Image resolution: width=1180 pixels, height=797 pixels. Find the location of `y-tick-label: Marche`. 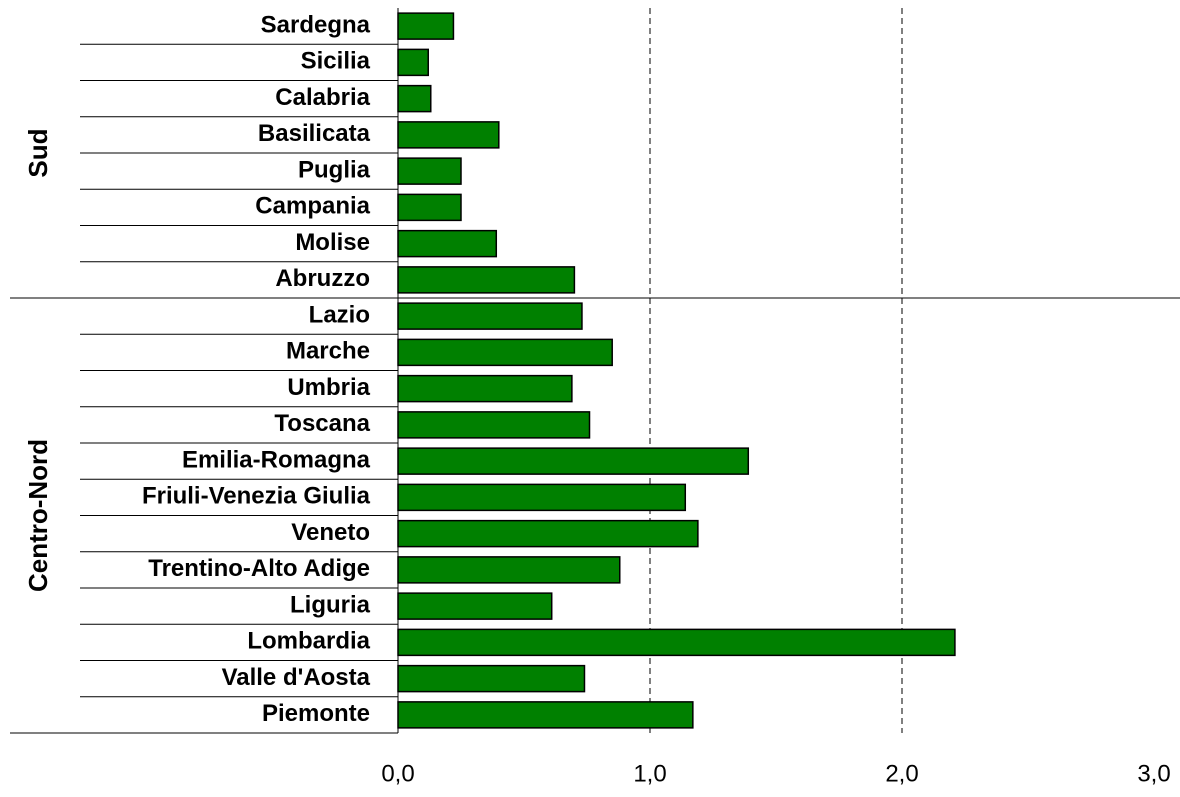

y-tick-label: Marche is located at coordinates (328, 351).